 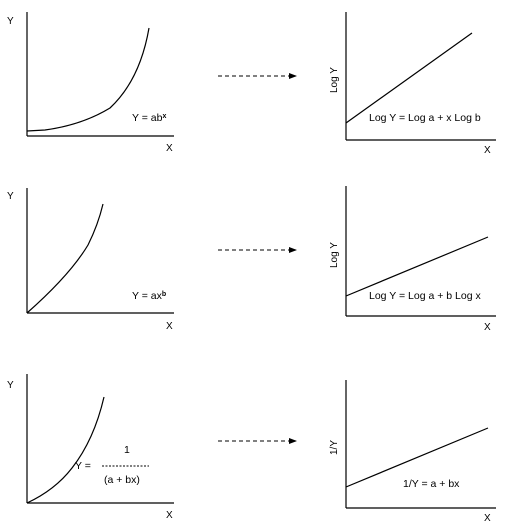 I want to click on row-1-right-graph: Log Y X Log Y = Log a + x Log b, so click(x=412, y=84).